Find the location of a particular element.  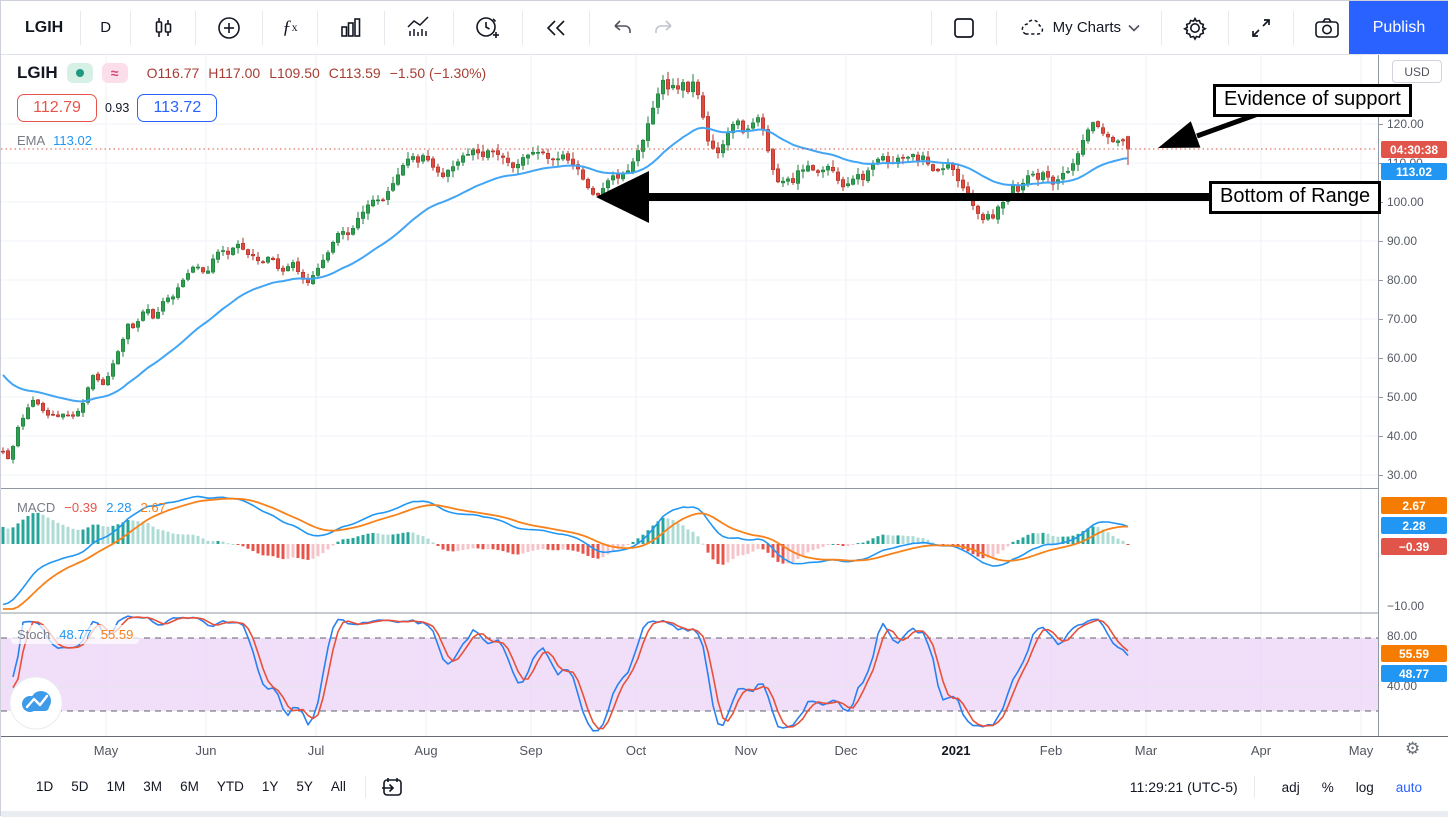

ema-value: 113.02 is located at coordinates (72, 140).